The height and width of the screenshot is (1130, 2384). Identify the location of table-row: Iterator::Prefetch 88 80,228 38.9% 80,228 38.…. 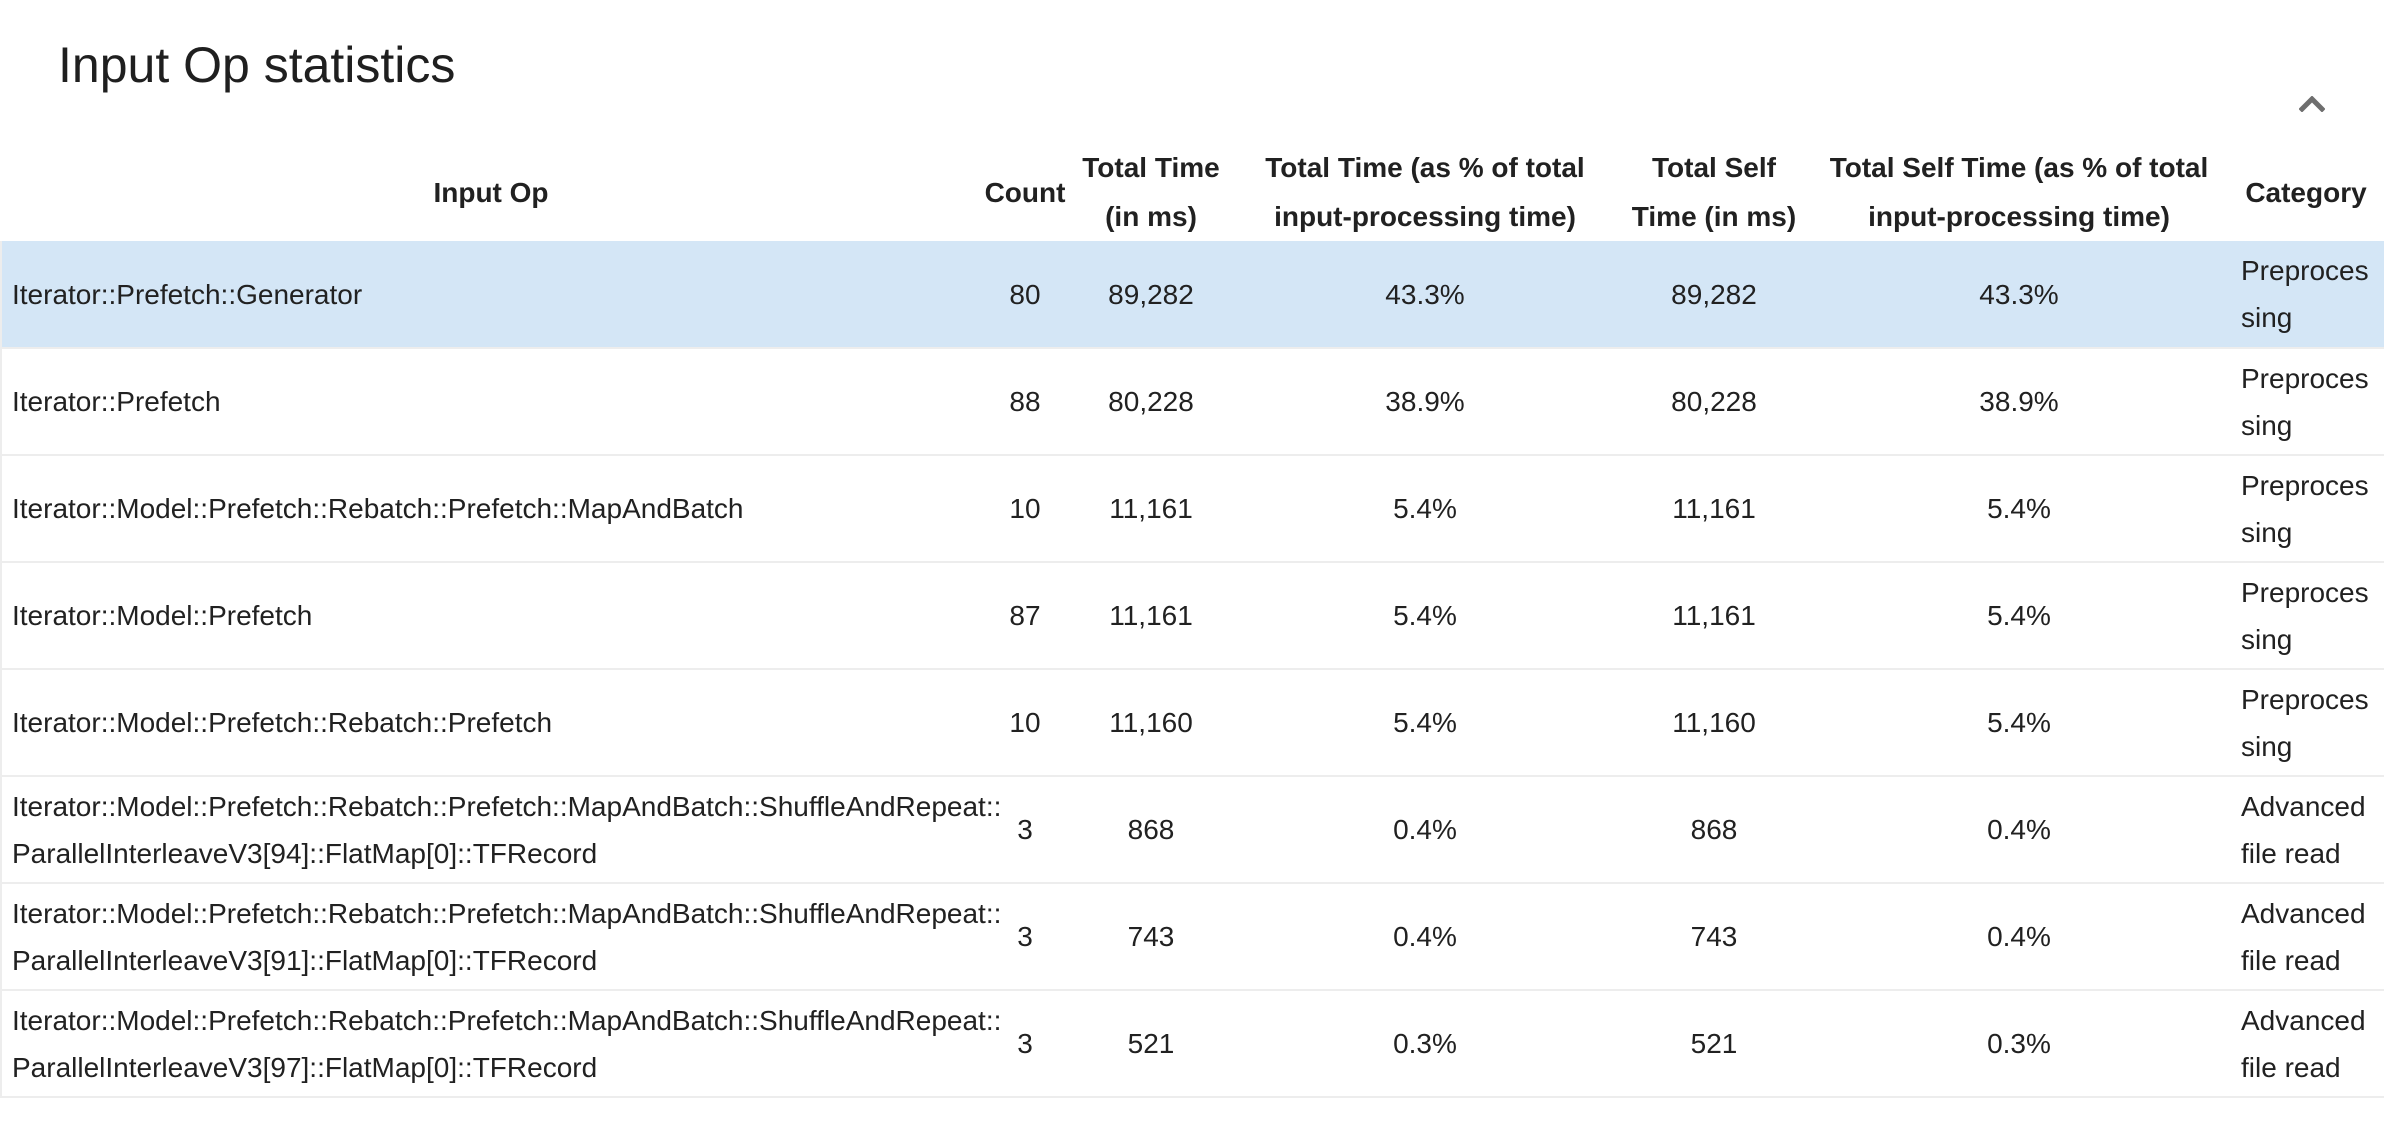
(1192, 402).